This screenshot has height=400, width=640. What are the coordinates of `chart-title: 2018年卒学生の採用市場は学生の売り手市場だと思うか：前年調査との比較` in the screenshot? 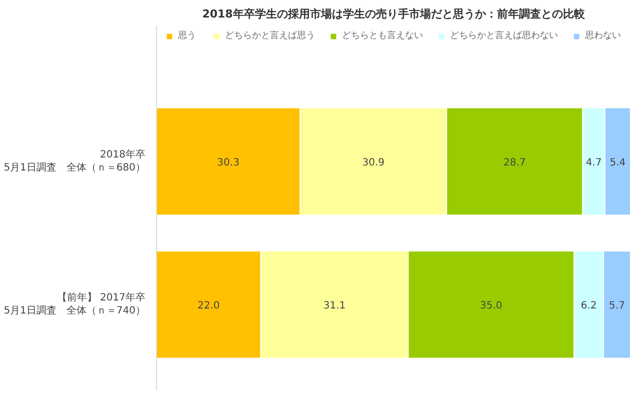 It's located at (394, 14).